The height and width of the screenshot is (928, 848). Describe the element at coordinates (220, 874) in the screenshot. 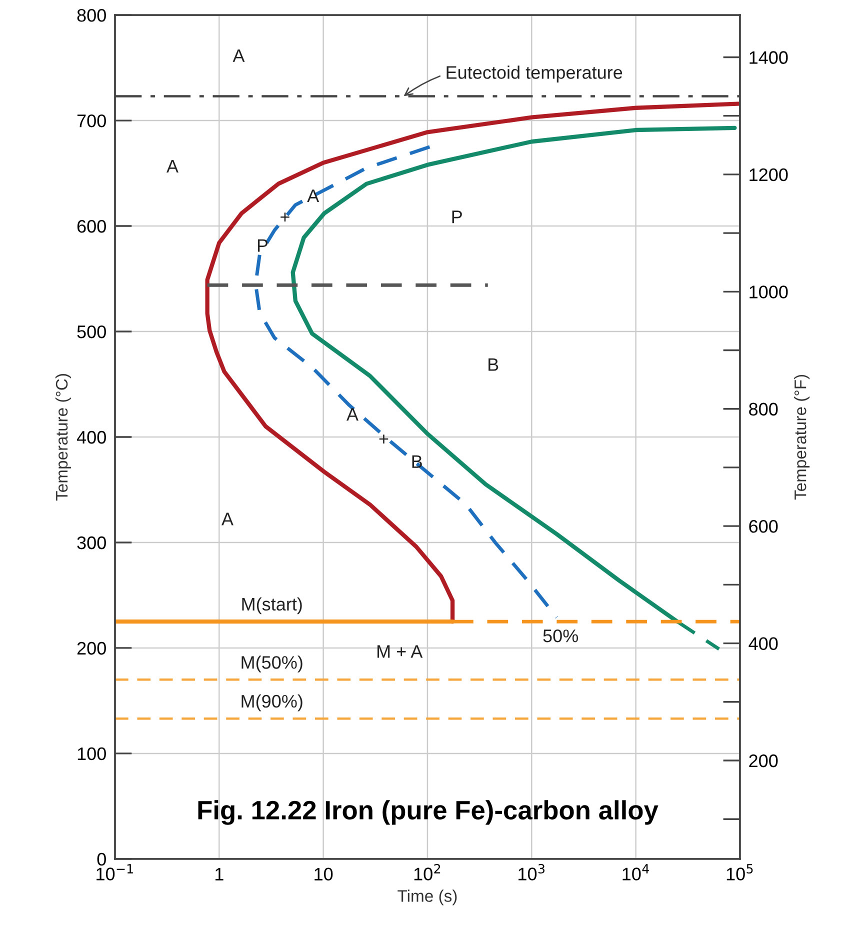

I see `x-tick-label: 1` at that location.